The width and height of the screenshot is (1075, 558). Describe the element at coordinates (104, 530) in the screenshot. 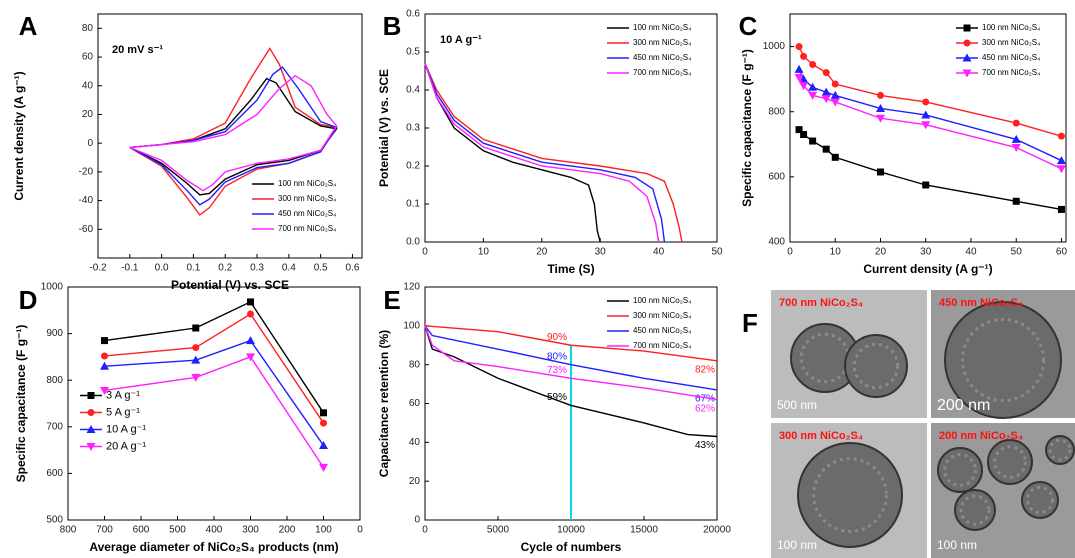

I see `x-tick-label: 700` at that location.